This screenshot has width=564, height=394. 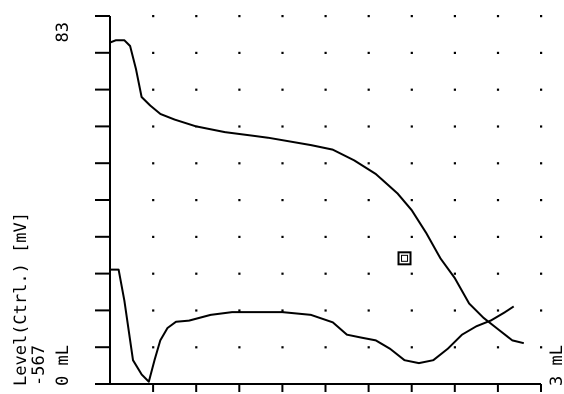 What do you see at coordinates (21, 299) in the screenshot?
I see `y-axis-title: Level(Ctrl.) [mV]` at bounding box center [21, 299].